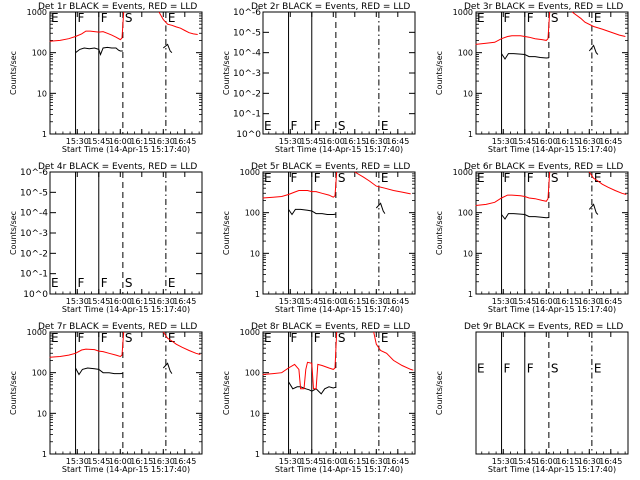 The height and width of the screenshot is (480, 640). What do you see at coordinates (117, 7) in the screenshot?
I see `chart-title: Det 1r BLACK = Events, RED = LLD` at bounding box center [117, 7].